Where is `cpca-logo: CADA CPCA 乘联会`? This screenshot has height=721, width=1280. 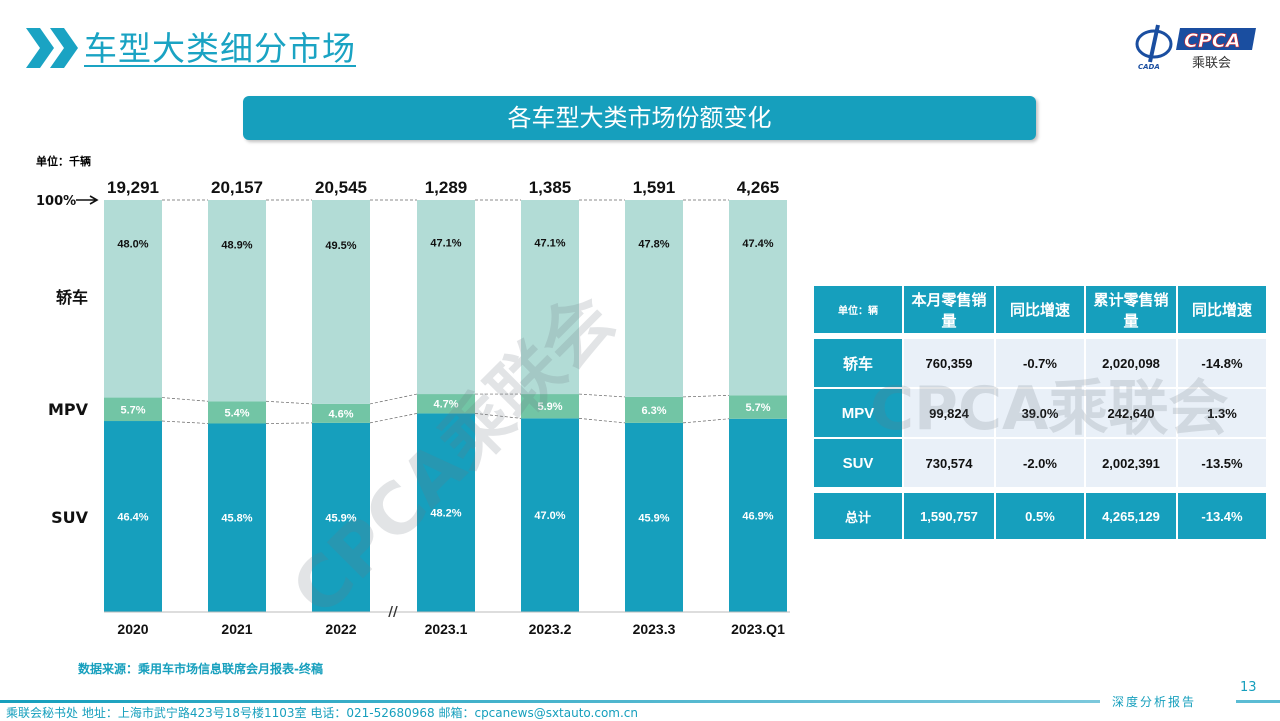 cpca-logo: CADA CPCA 乘联会 is located at coordinates (1196, 45).